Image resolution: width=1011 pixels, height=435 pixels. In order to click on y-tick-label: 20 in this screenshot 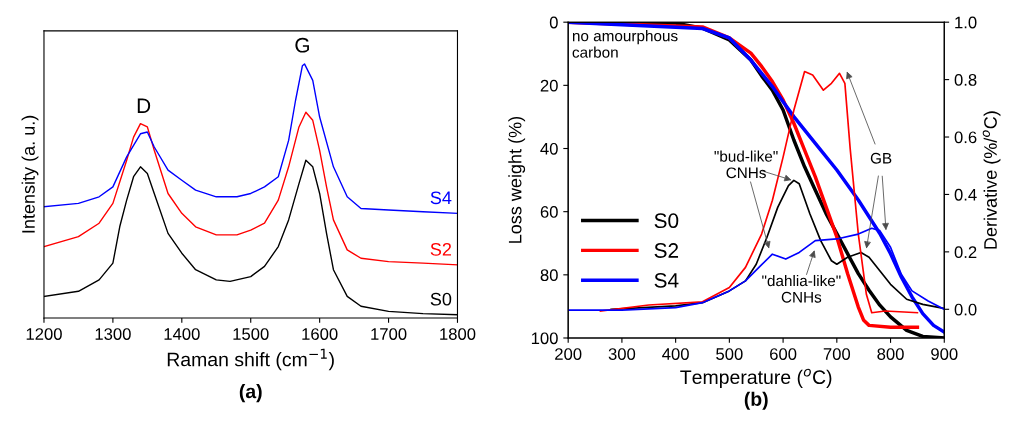, I will do `click(549, 85)`.